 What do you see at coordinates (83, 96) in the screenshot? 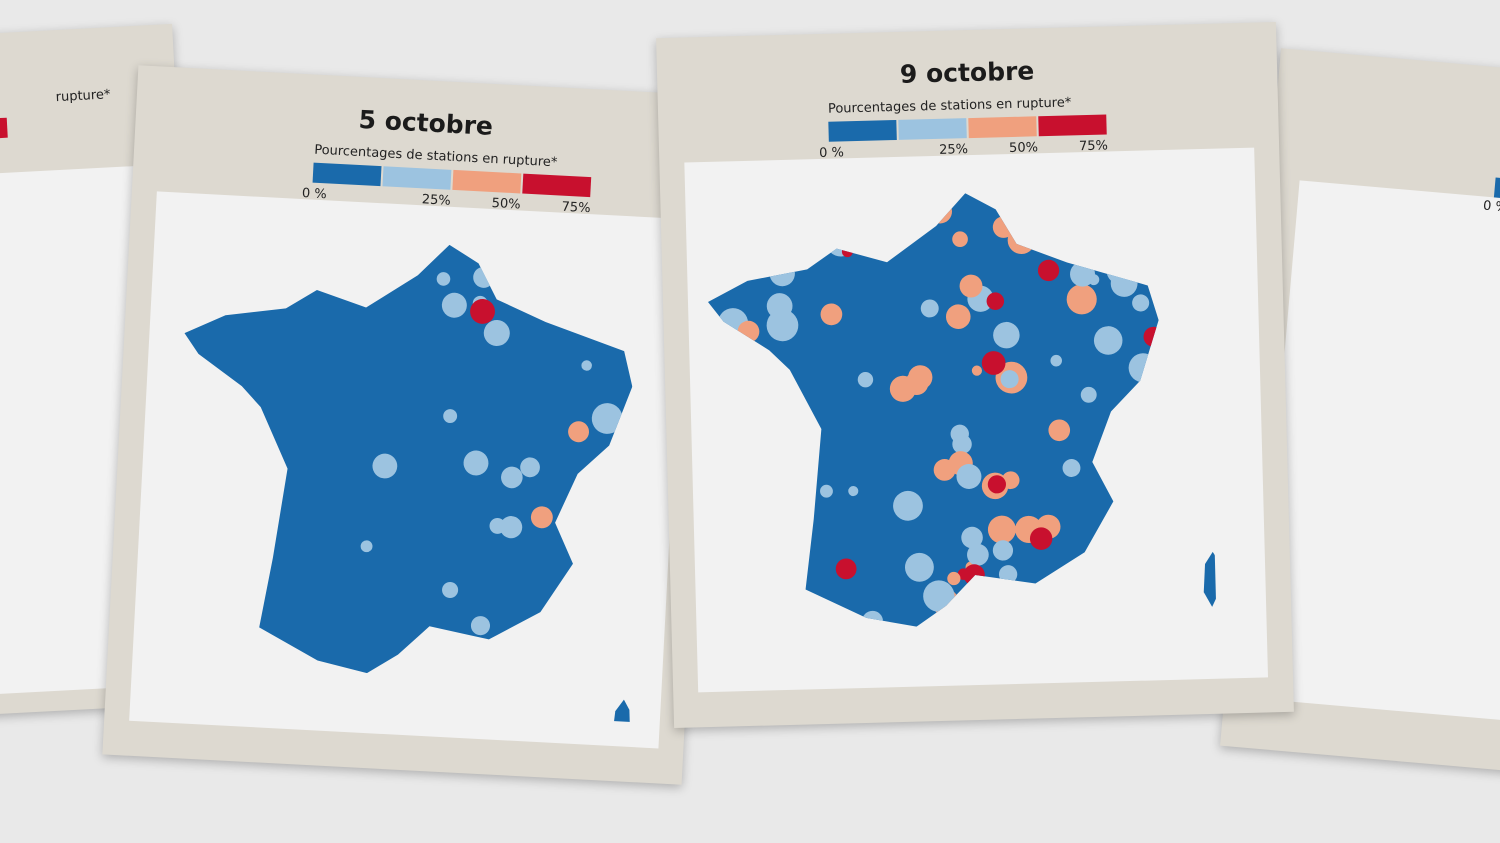
I see `legend-fragment: rupture*` at bounding box center [83, 96].